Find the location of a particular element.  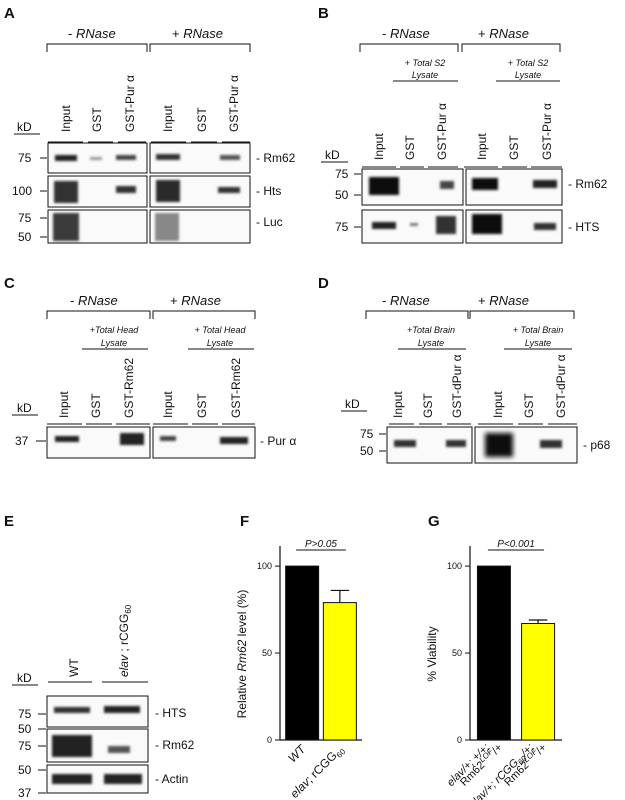

significance-label: P<0.001 is located at coordinates (516, 544).